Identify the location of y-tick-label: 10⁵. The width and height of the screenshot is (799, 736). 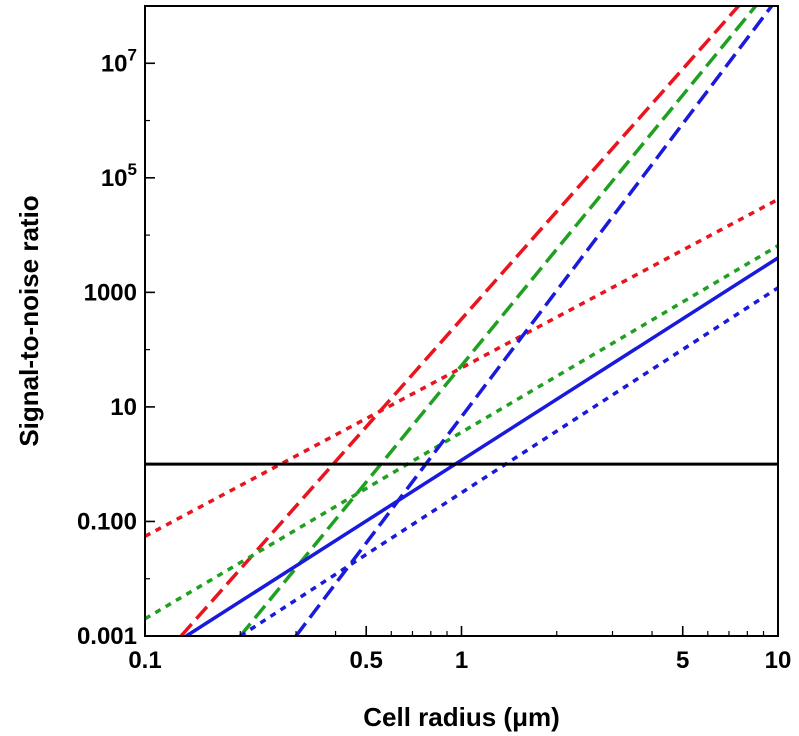
(119, 176).